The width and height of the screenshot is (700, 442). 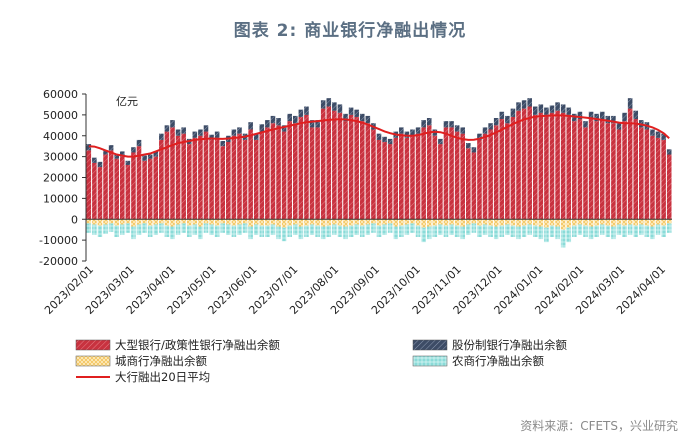 What do you see at coordinates (60, 157) in the screenshot?
I see `y-tick-label: 30000` at bounding box center [60, 157].